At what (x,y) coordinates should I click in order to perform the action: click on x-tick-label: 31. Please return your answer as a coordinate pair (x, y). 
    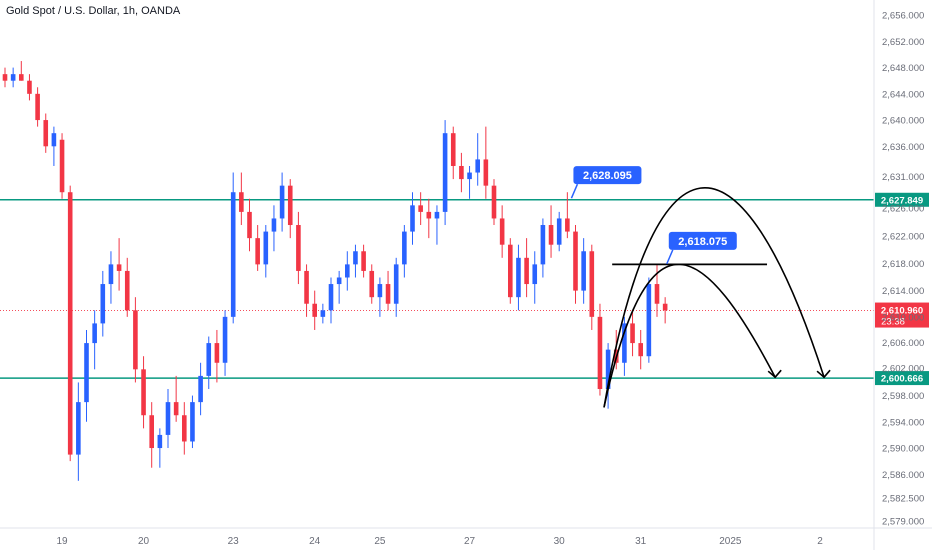
    Looking at the image, I should click on (641, 541).